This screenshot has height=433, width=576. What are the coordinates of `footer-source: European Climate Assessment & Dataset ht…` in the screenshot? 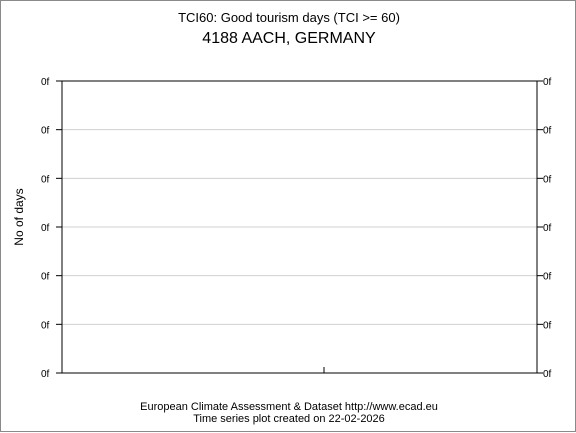 It's located at (289, 407).